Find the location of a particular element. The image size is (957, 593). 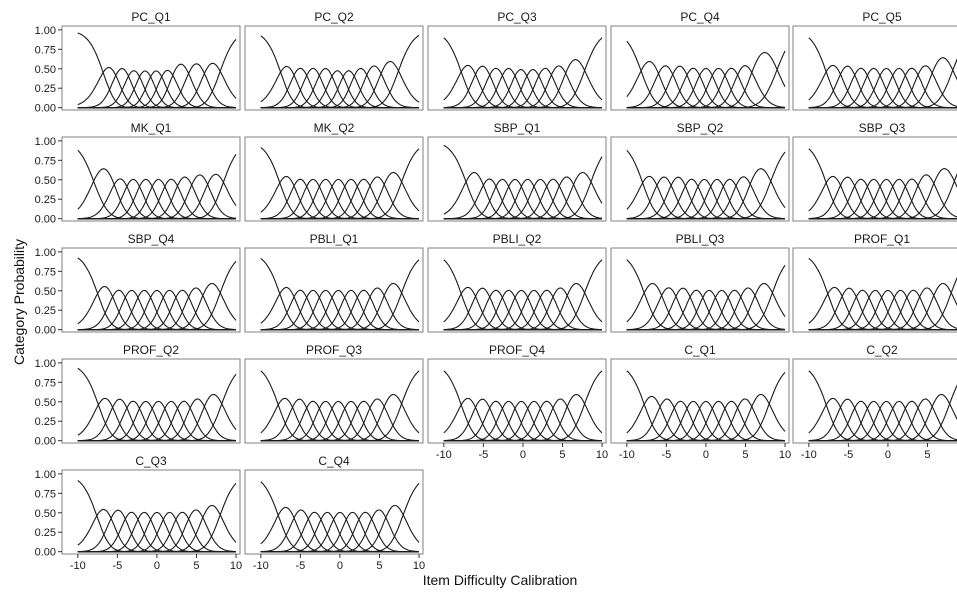

facet-panel: MK_Q1 0.00 0.25 0.50 0.75 1.00 is located at coordinates (138, 173).